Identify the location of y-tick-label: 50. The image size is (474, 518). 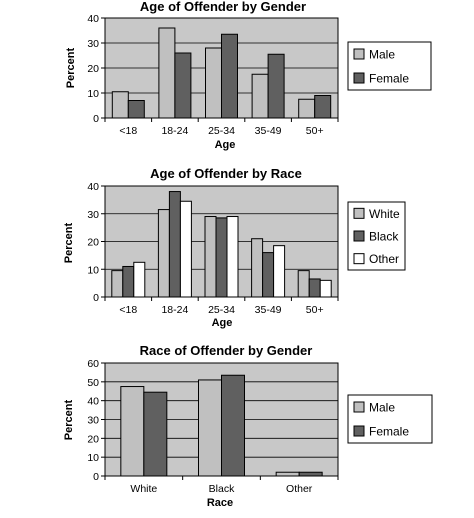
(93, 383).